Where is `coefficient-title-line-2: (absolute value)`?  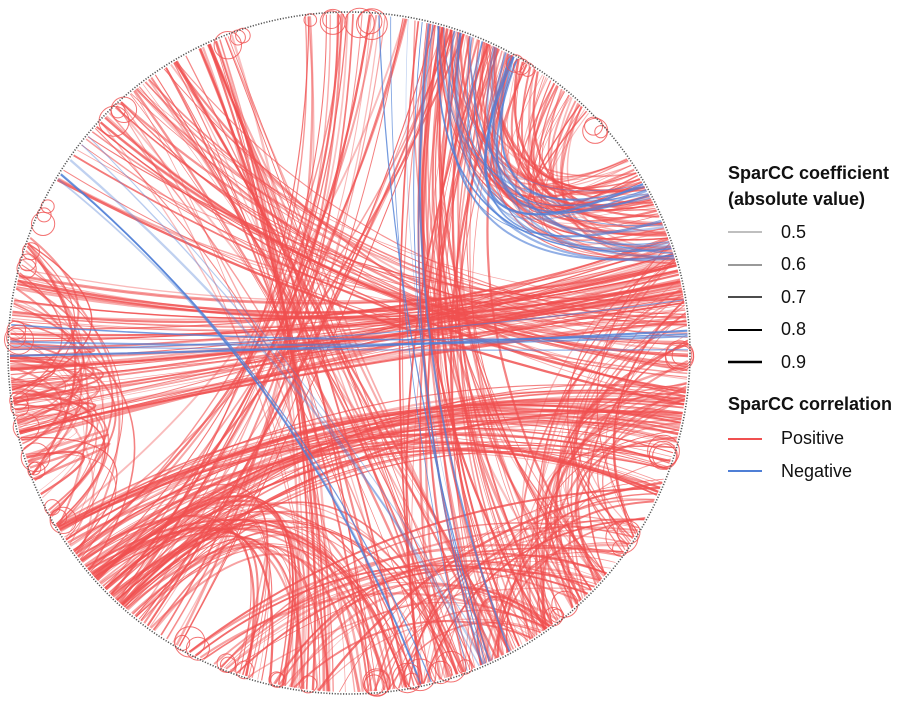 coefficient-title-line-2: (absolute value) is located at coordinates (797, 199).